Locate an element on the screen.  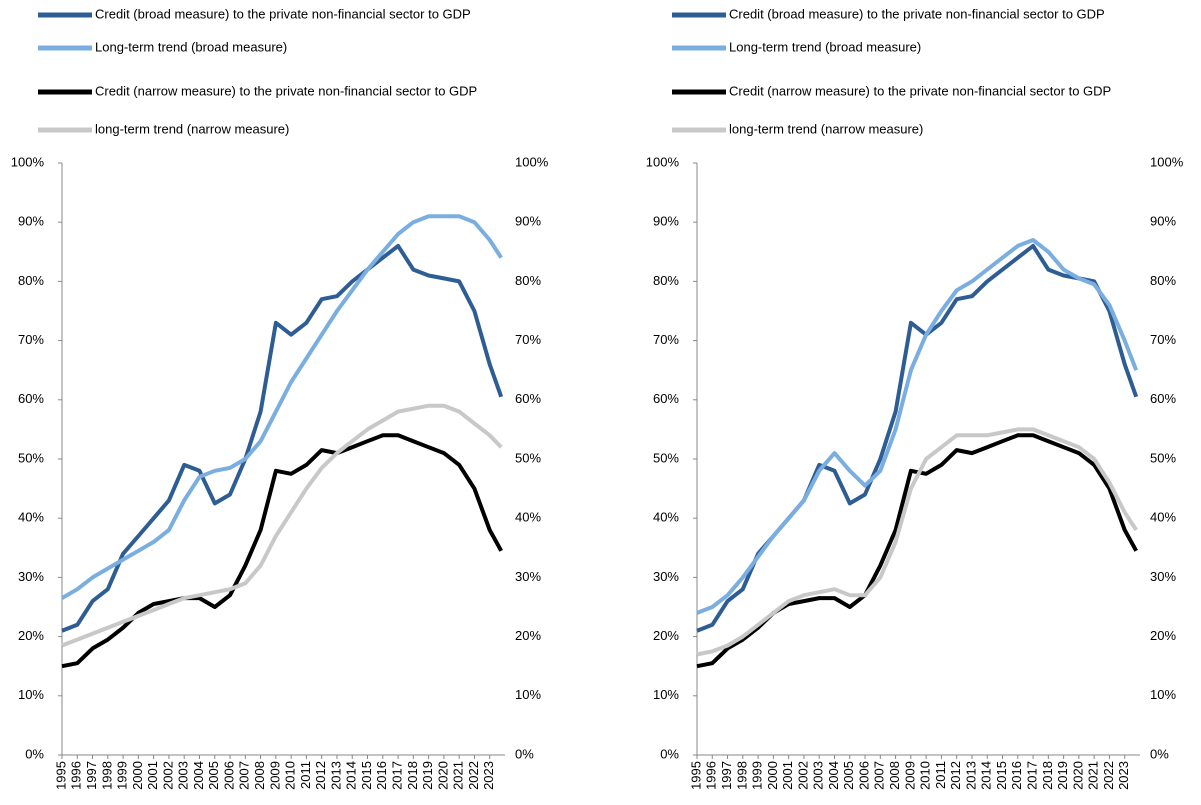
y2-tick-label: 10% is located at coordinates (1163, 694).